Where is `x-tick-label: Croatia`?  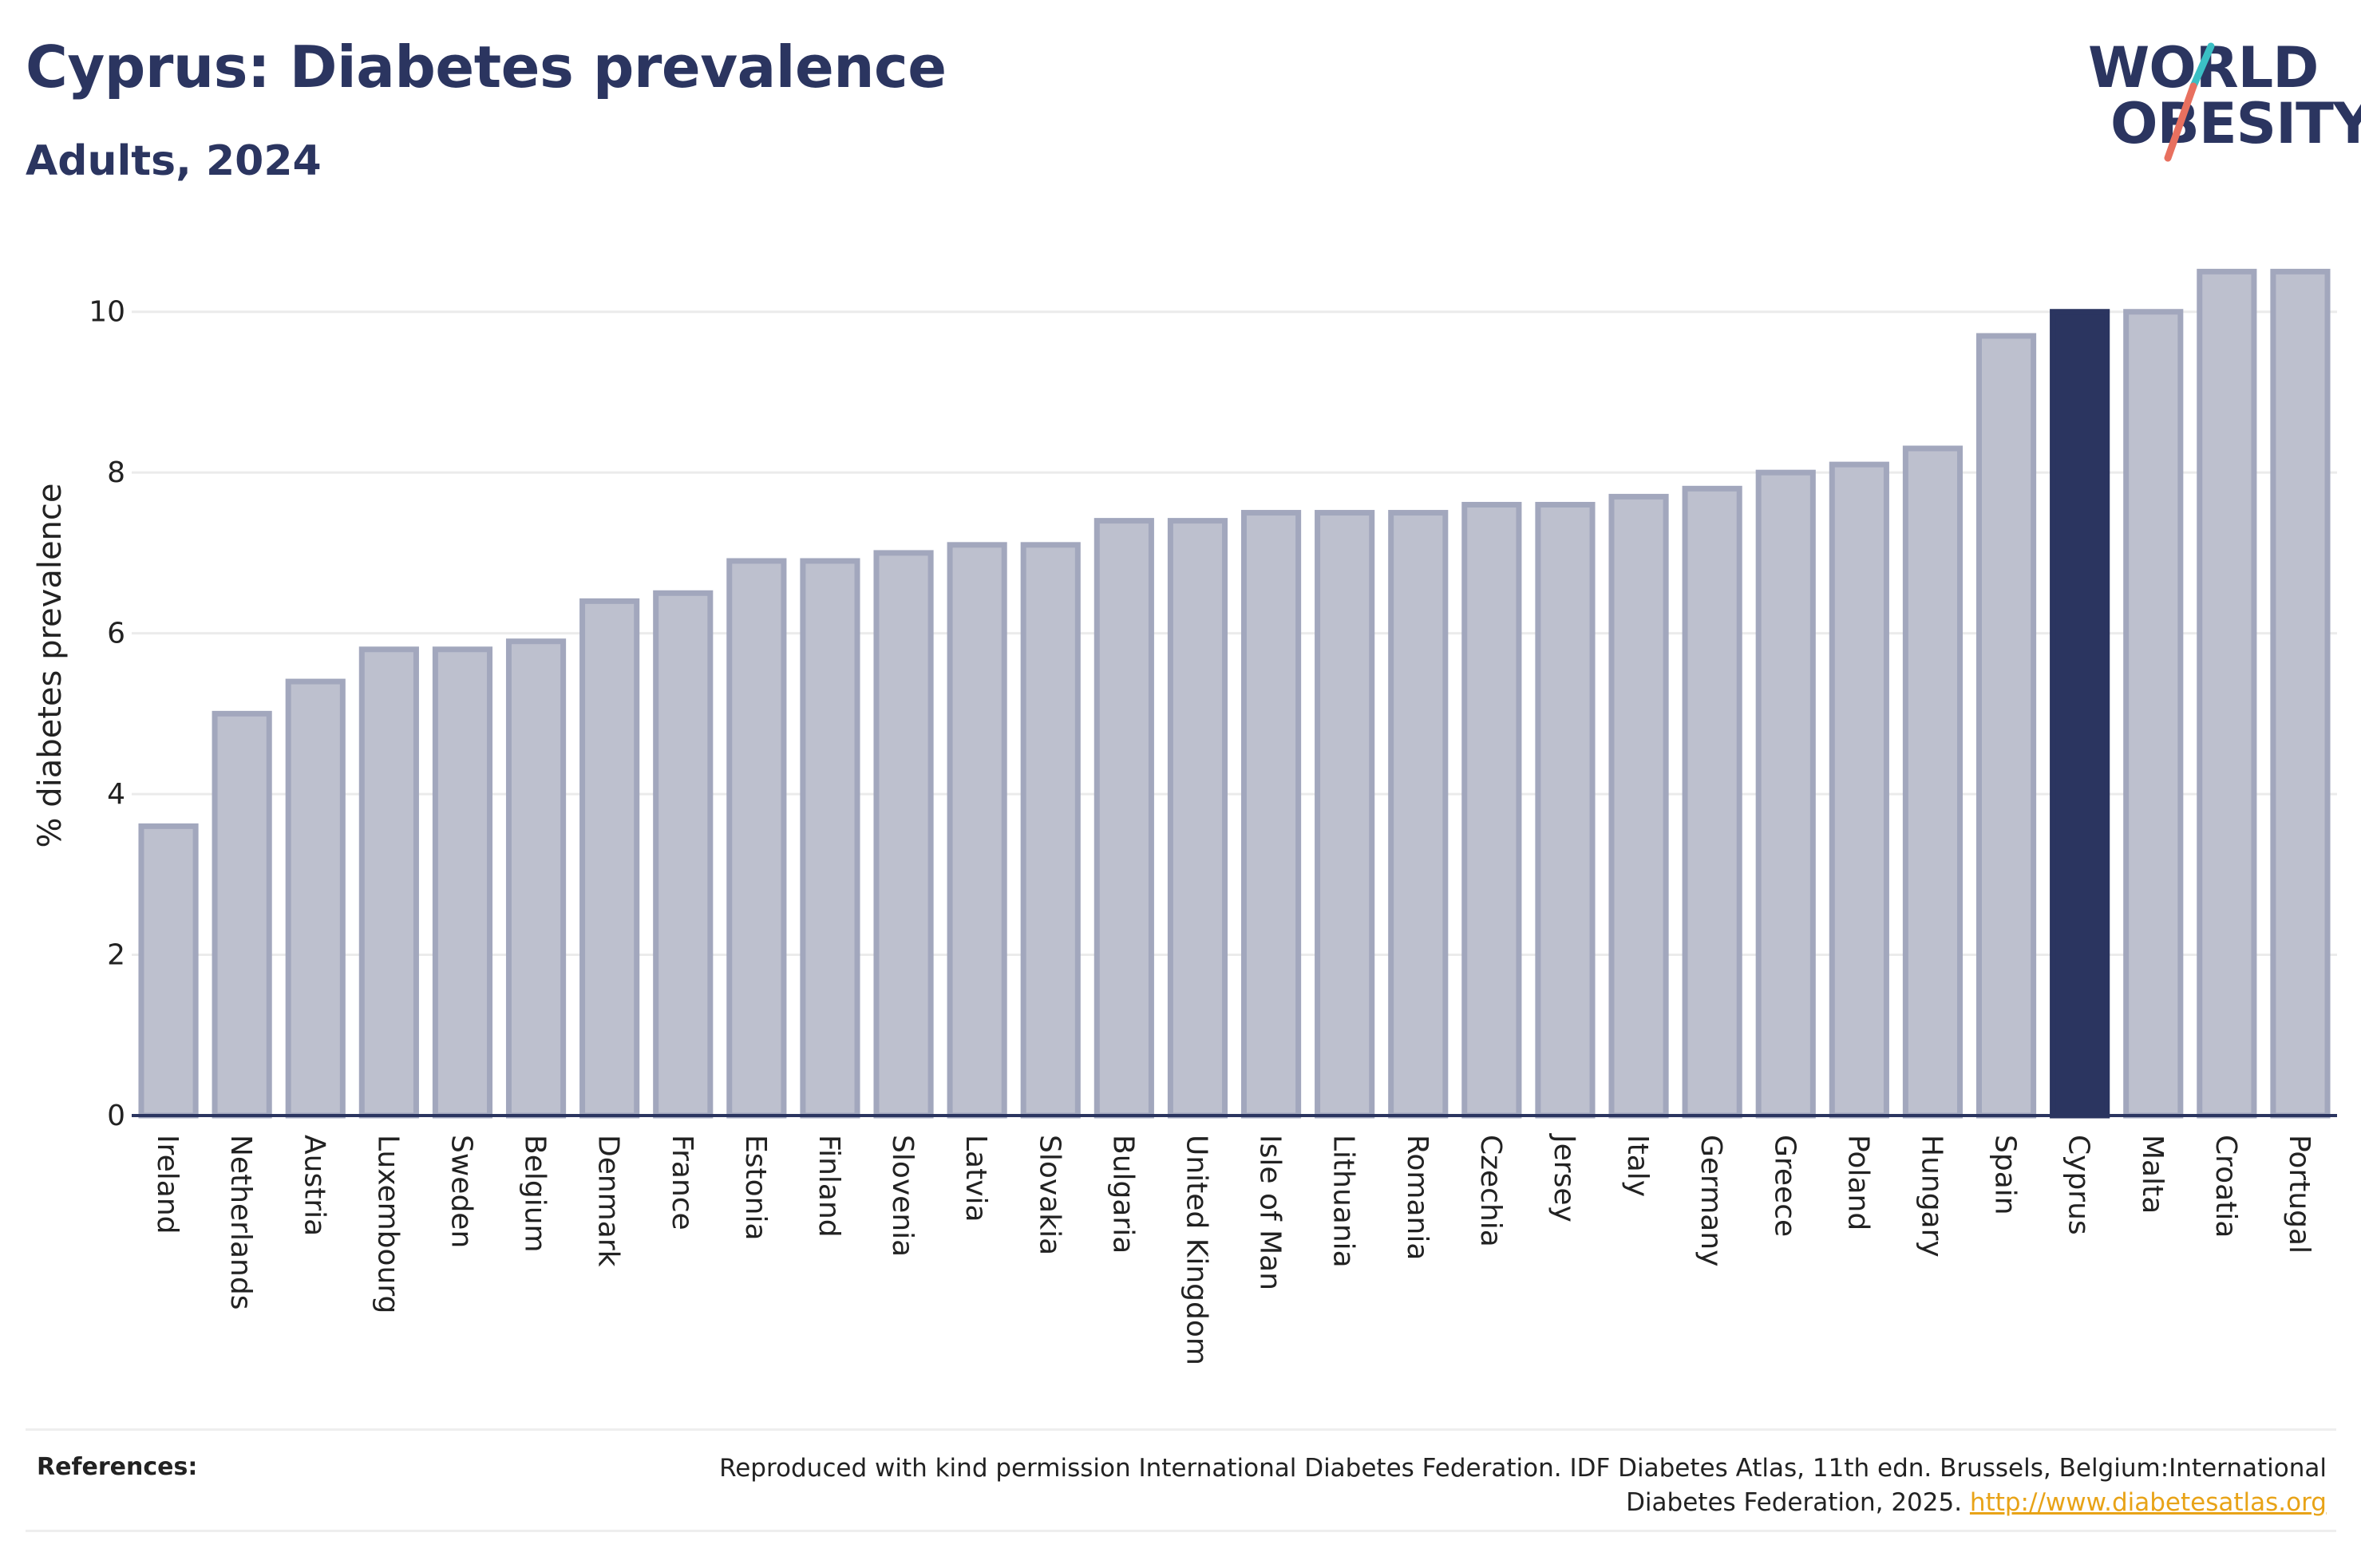 x-tick-label: Croatia is located at coordinates (2225, 1186).